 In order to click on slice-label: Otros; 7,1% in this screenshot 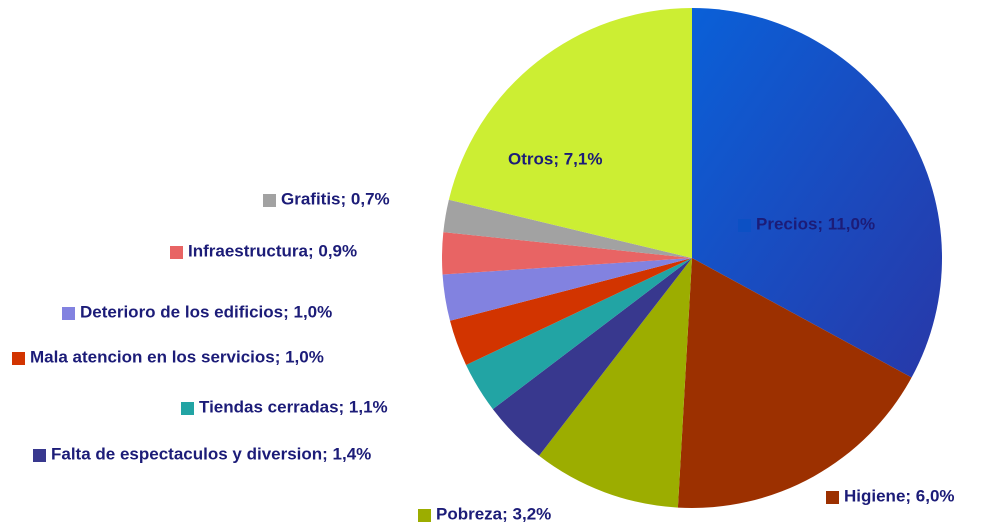, I will do `click(555, 158)`.